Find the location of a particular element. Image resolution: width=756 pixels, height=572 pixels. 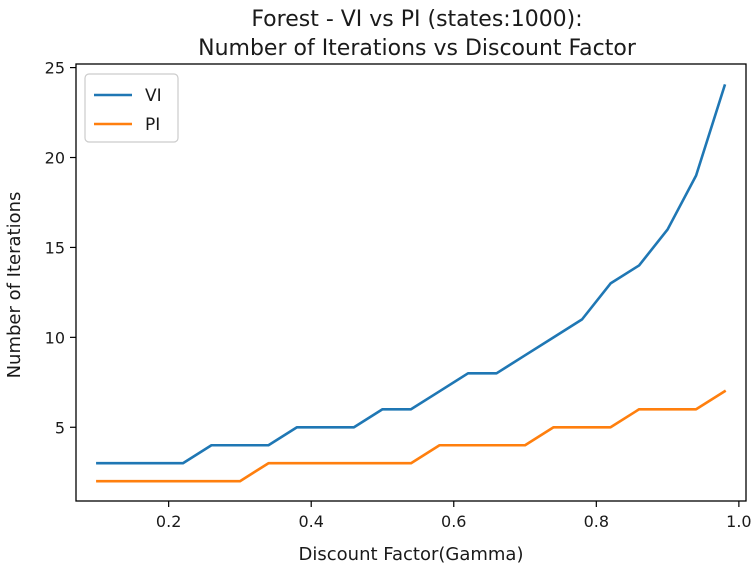

legend-box is located at coordinates (131, 108).